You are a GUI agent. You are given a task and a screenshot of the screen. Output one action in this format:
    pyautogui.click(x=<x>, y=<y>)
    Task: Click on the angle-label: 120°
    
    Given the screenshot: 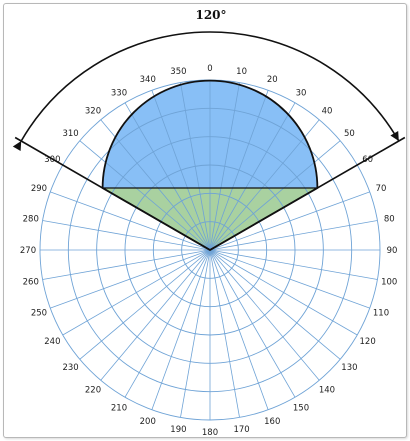 What is the action you would take?
    pyautogui.click(x=210, y=15)
    